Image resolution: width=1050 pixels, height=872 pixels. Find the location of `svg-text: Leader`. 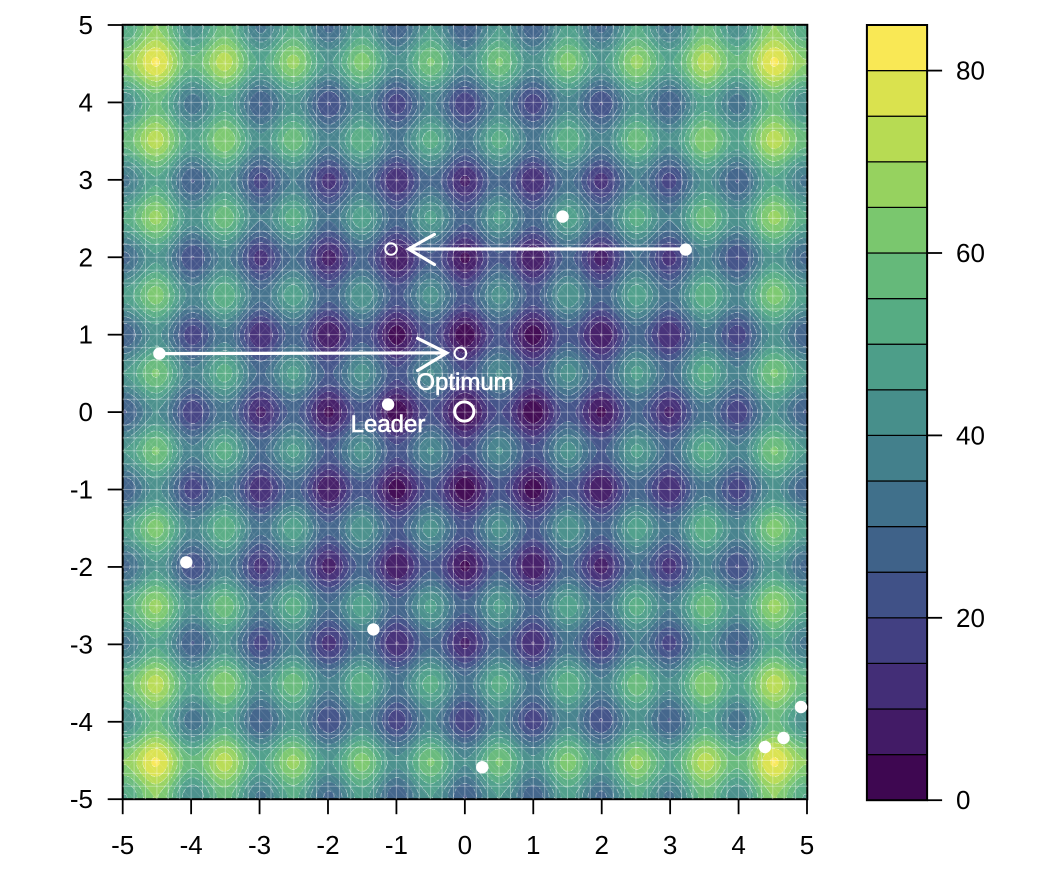

svg-text: Leader is located at coordinates (388, 424).